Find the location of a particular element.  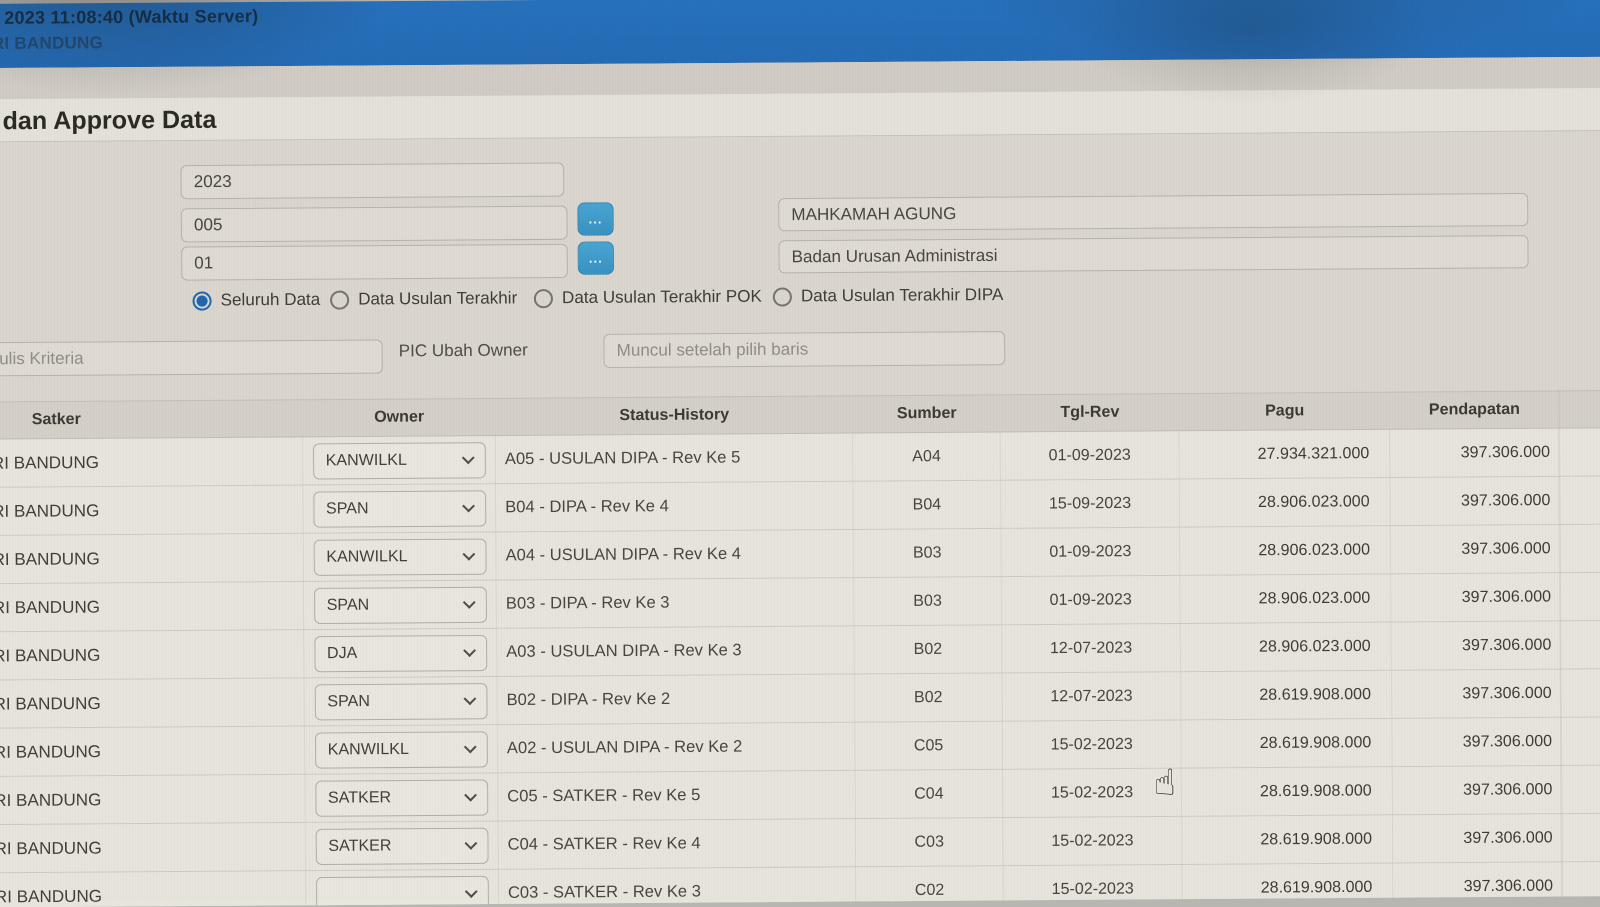

col-sumber: Sumber is located at coordinates (927, 413).